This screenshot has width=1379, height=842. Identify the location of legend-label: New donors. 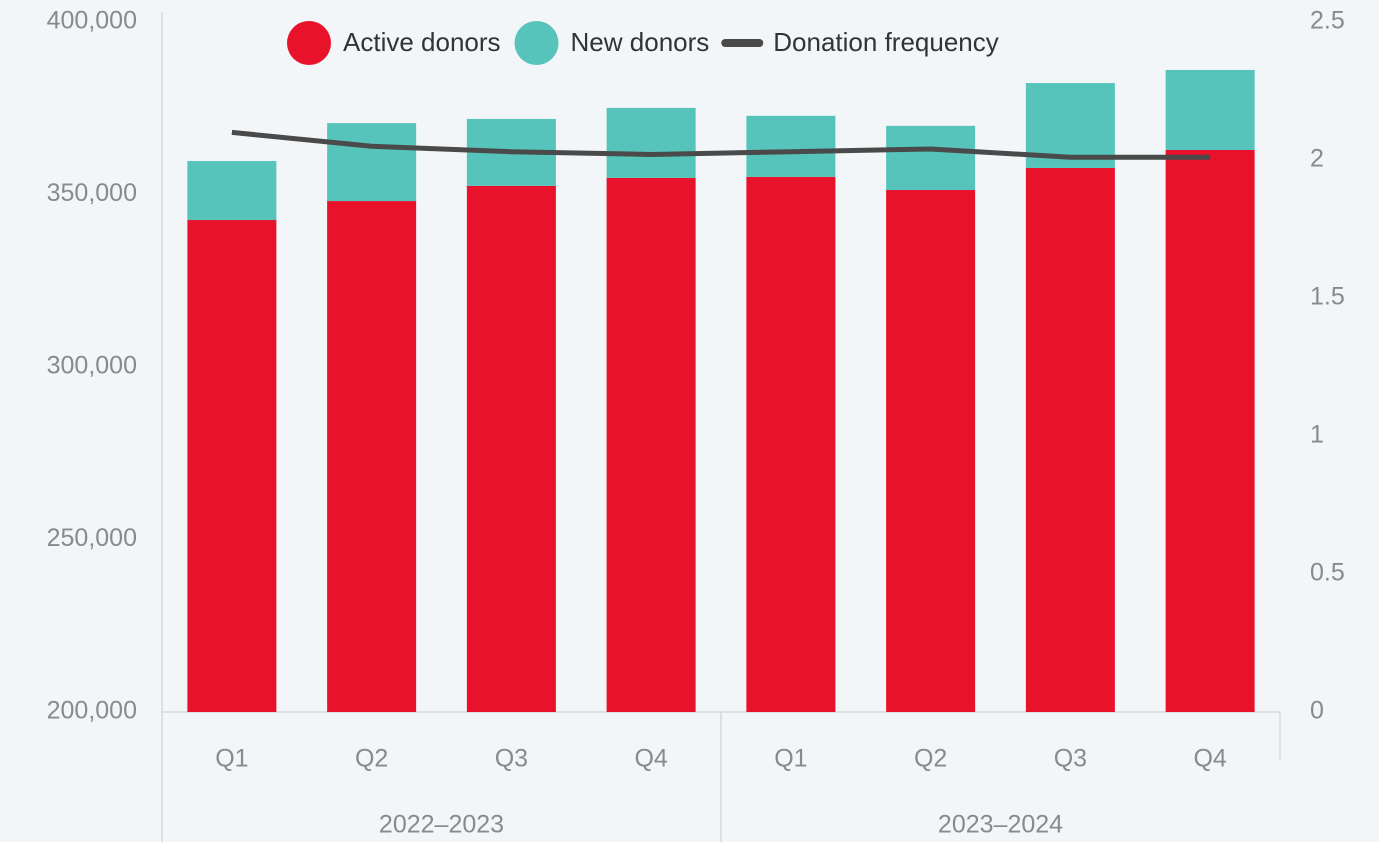
(640, 42).